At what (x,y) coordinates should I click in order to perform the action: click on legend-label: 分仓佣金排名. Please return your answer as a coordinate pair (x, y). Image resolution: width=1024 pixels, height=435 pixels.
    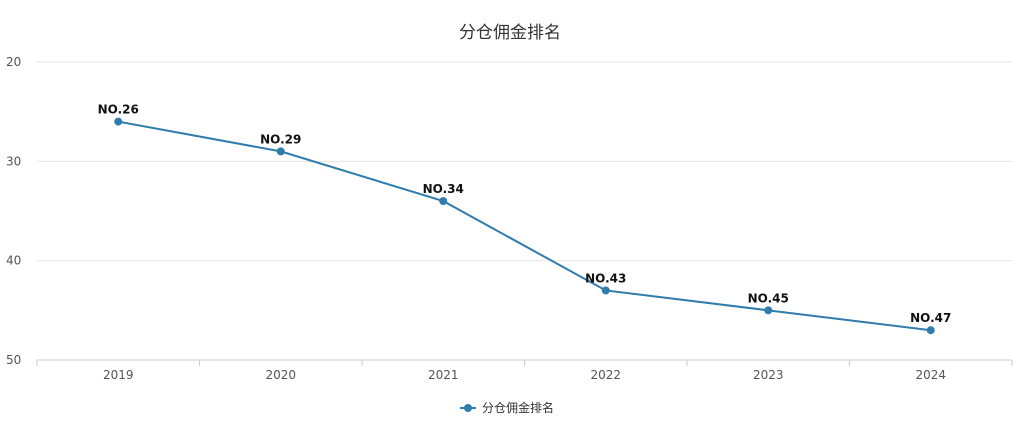
    Looking at the image, I should click on (518, 407).